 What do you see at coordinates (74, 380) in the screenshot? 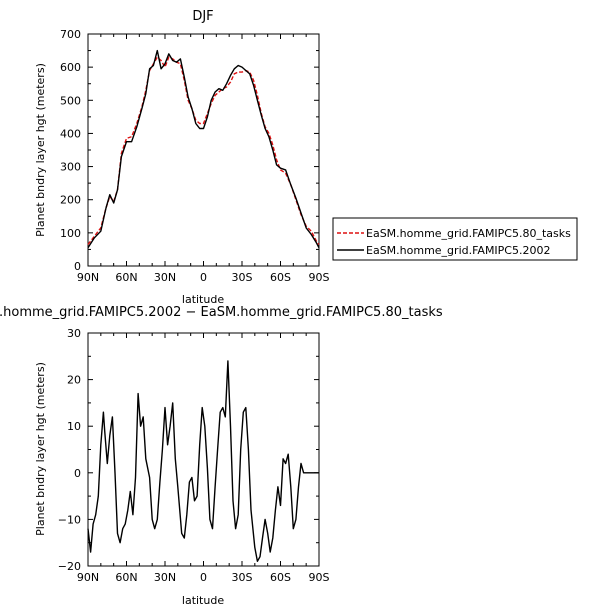
I see `y-tick-label: 20` at bounding box center [74, 380].